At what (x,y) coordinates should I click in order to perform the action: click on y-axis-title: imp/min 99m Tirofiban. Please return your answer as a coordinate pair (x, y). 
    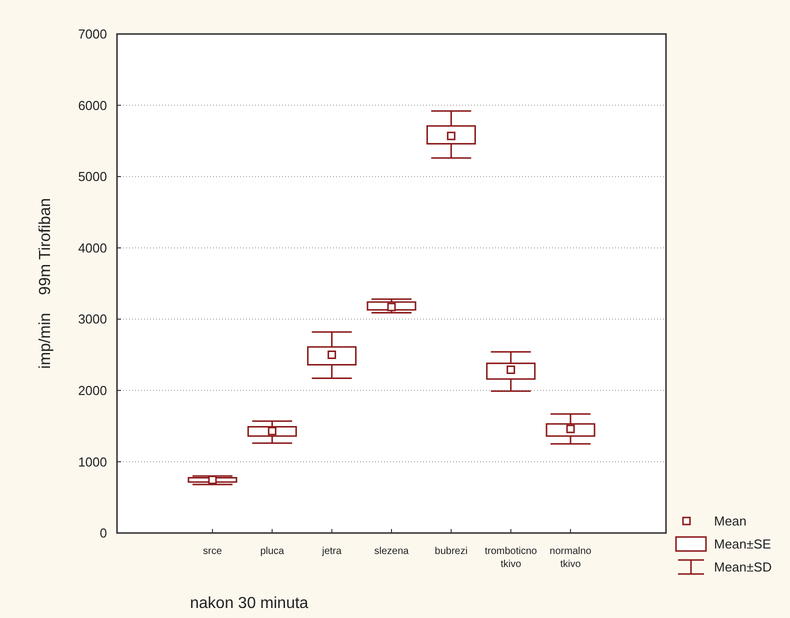
    Looking at the image, I should click on (45, 283).